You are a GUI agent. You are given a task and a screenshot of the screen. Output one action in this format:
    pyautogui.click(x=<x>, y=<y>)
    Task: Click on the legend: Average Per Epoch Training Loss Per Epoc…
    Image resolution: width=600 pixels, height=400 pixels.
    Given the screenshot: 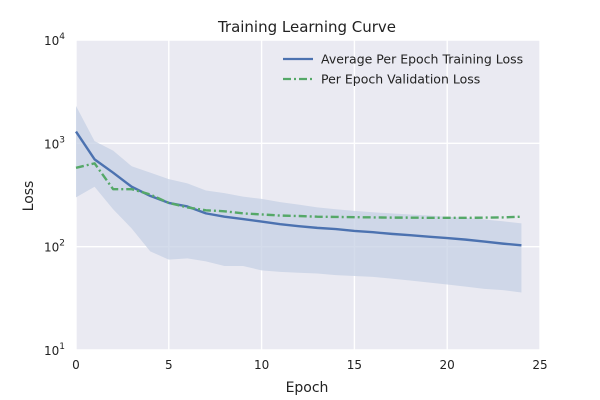 What is the action you would take?
    pyautogui.click(x=403, y=69)
    